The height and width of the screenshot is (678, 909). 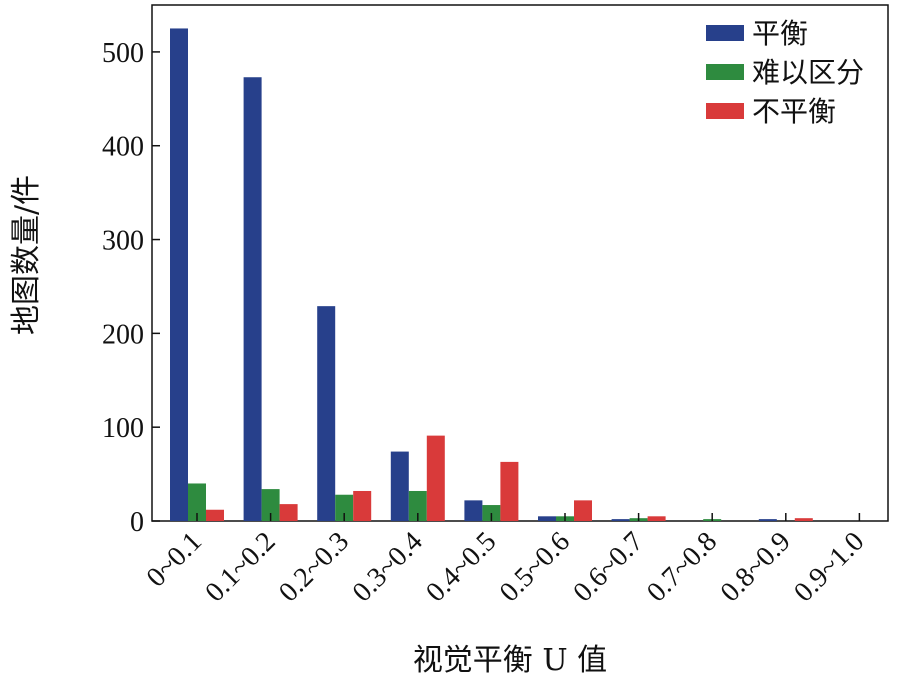 What do you see at coordinates (123, 428) in the screenshot?
I see `y-tick-label: 100` at bounding box center [123, 428].